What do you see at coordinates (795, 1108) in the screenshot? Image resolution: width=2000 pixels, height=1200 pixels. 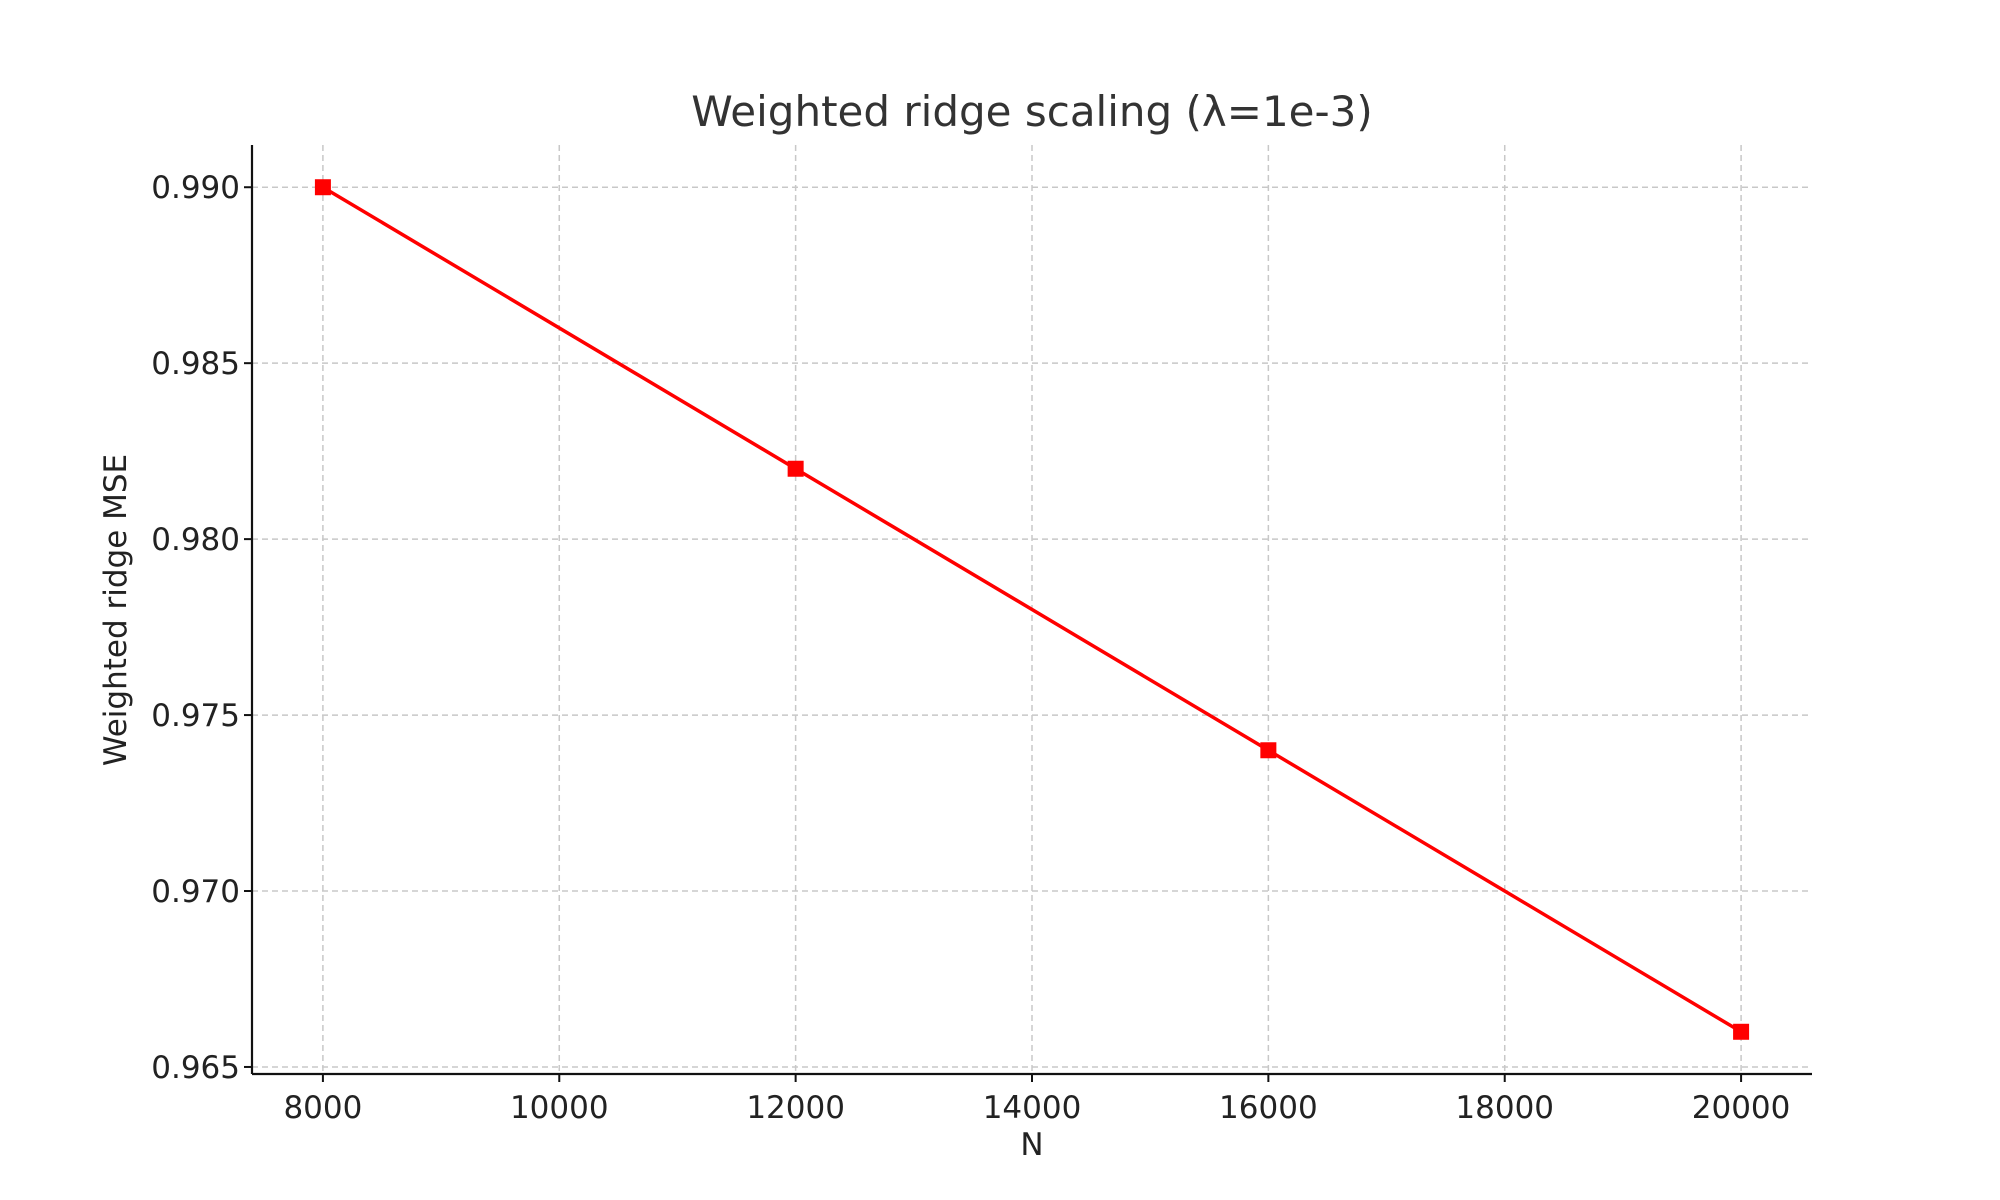 I see `x-tick-label: 12000` at bounding box center [795, 1108].